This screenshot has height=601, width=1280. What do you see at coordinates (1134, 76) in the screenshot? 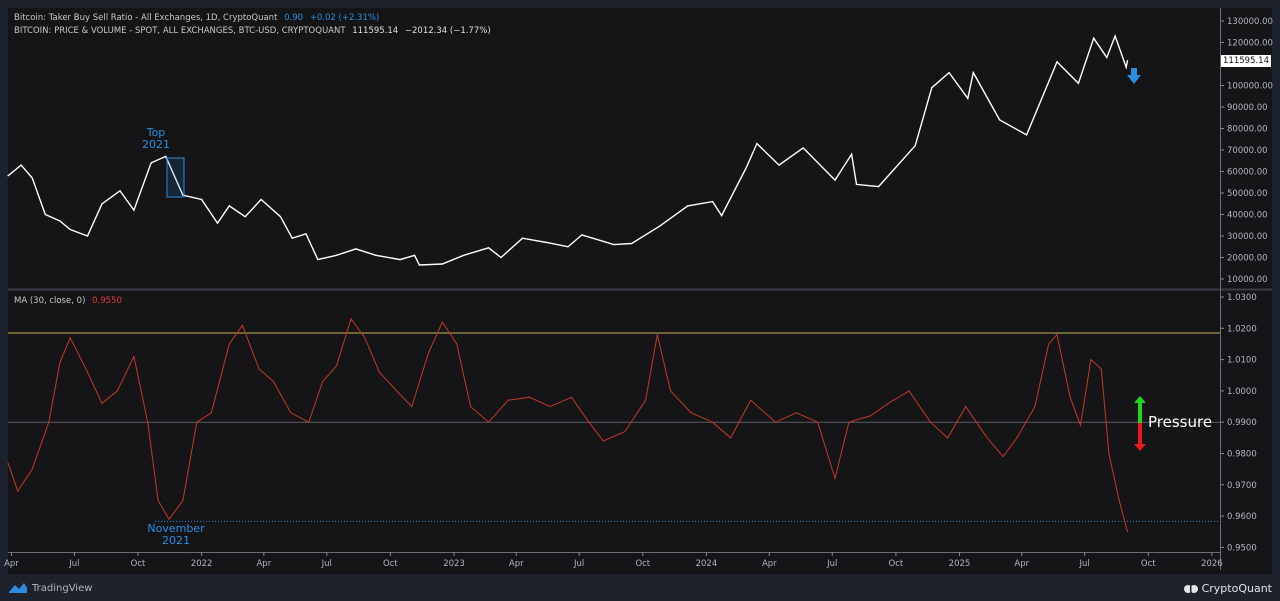
I see `down-arrow-icon` at bounding box center [1134, 76].